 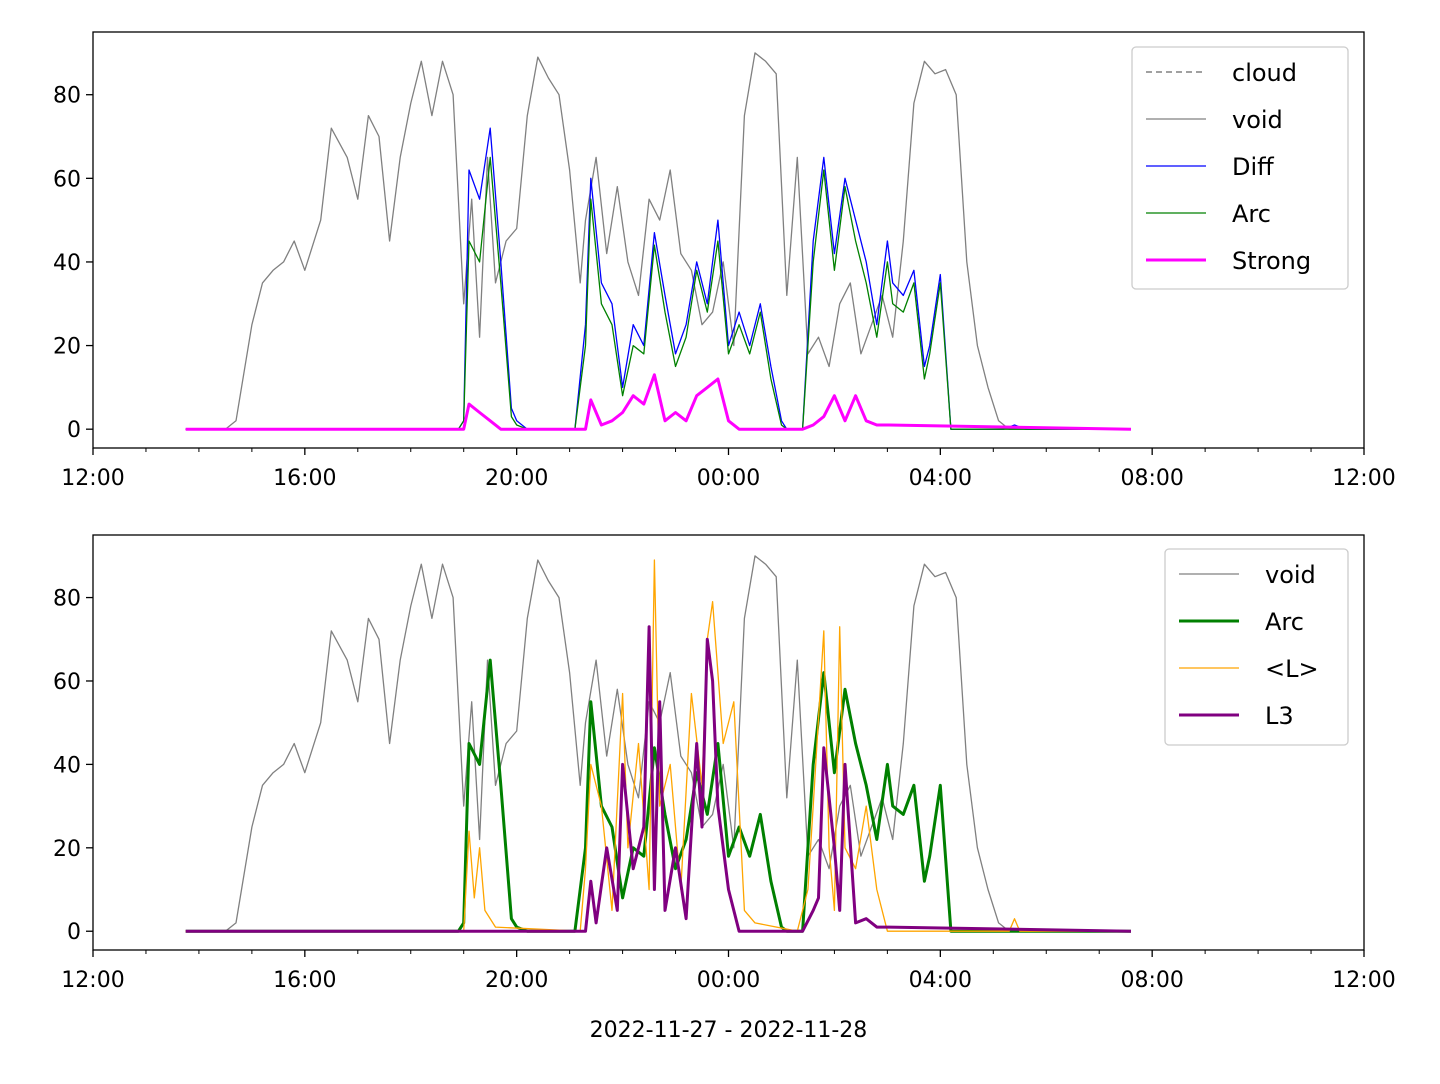 What do you see at coordinates (1292, 669) in the screenshot?
I see `legend-label: <L>` at bounding box center [1292, 669].